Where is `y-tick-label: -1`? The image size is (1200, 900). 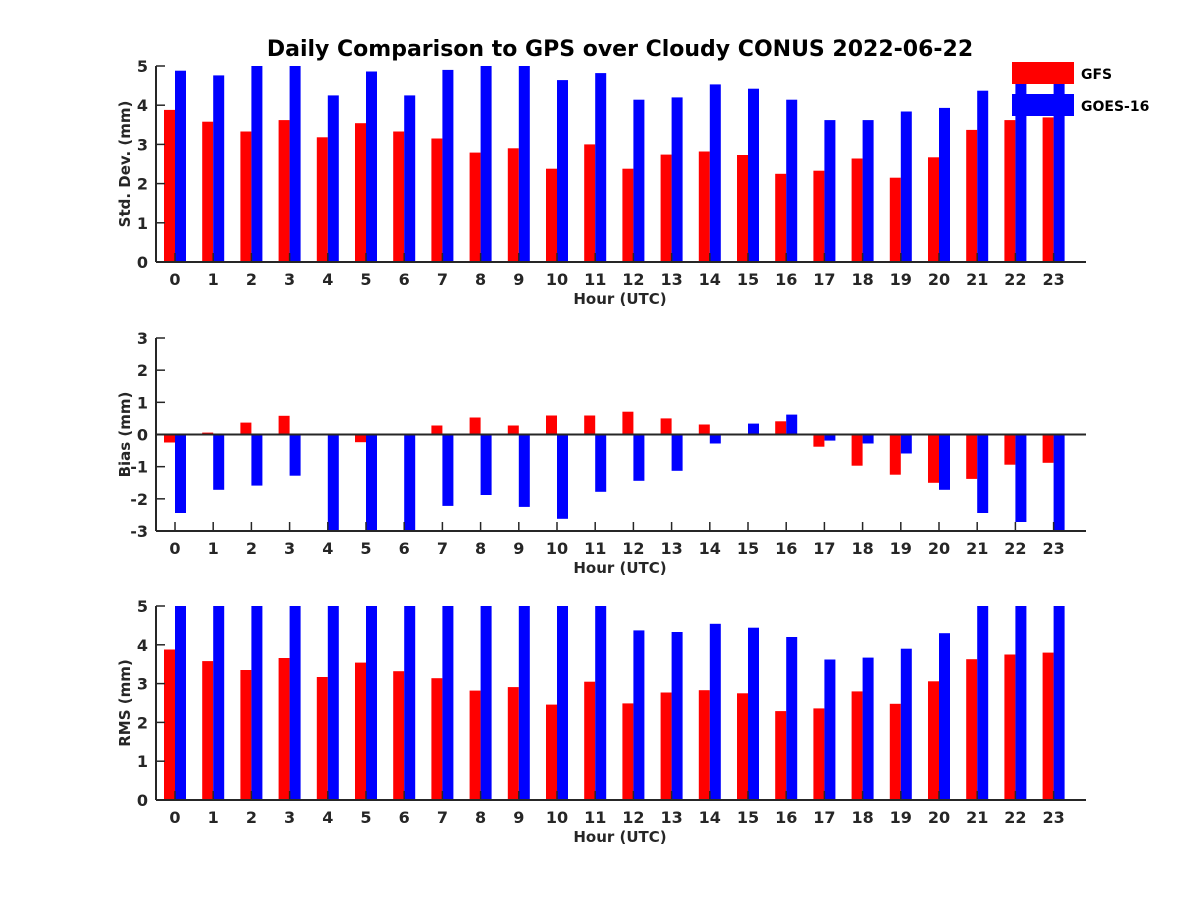 y-tick-label: -1 is located at coordinates (139, 467).